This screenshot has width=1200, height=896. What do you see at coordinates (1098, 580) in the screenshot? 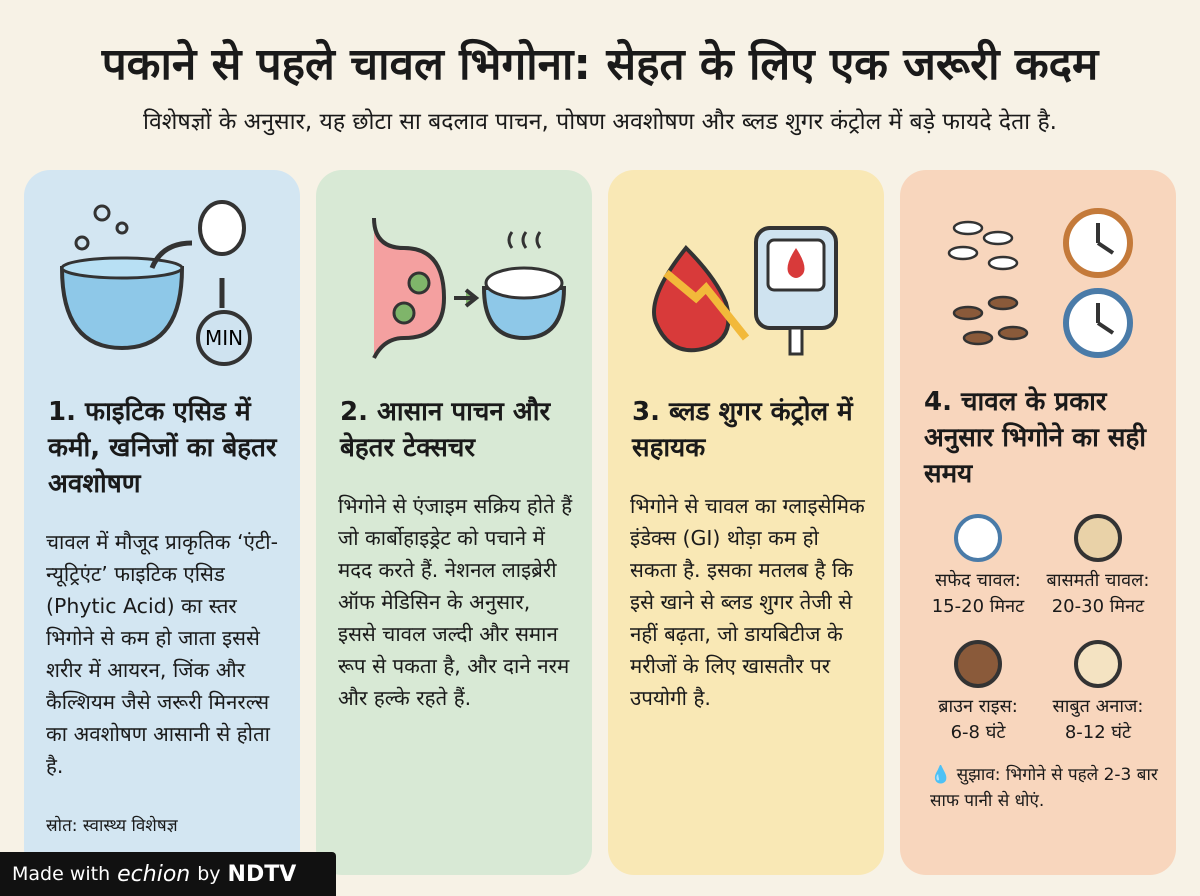
I see `rice-name: बासमती चावल:` at bounding box center [1098, 580].